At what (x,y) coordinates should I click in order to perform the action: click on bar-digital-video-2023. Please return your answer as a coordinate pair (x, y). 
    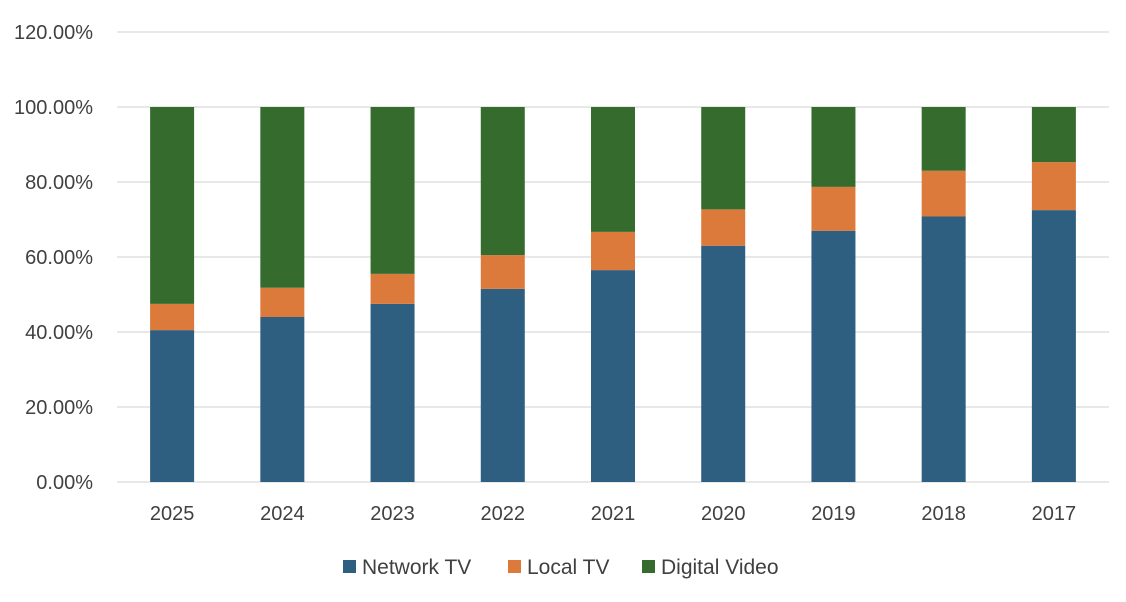
    Looking at the image, I should click on (392, 190).